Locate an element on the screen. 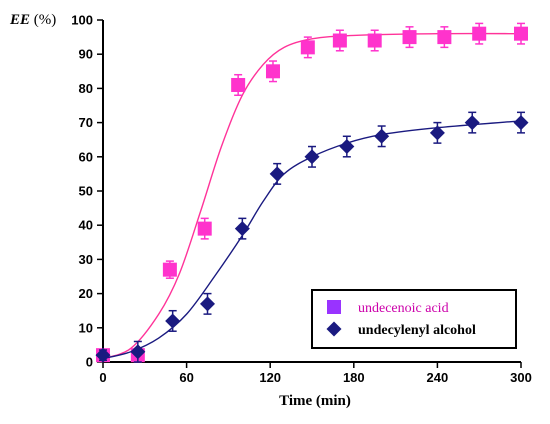  legend: undecenoic acid undecylenyl alcohol is located at coordinates (414, 319).